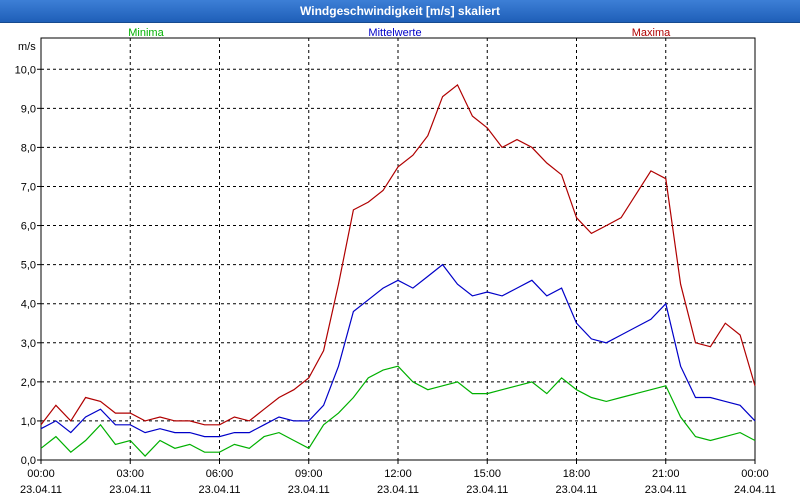 The width and height of the screenshot is (800, 500). What do you see at coordinates (28, 422) in the screenshot?
I see `y-tick-label: 1,0` at bounding box center [28, 422].